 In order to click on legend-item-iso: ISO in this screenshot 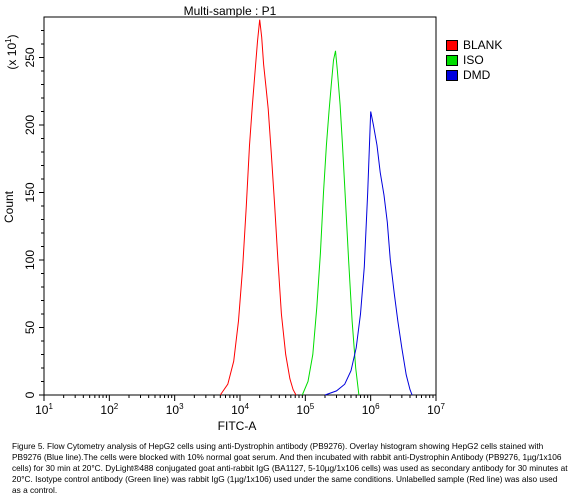, I will do `click(474, 60)`.